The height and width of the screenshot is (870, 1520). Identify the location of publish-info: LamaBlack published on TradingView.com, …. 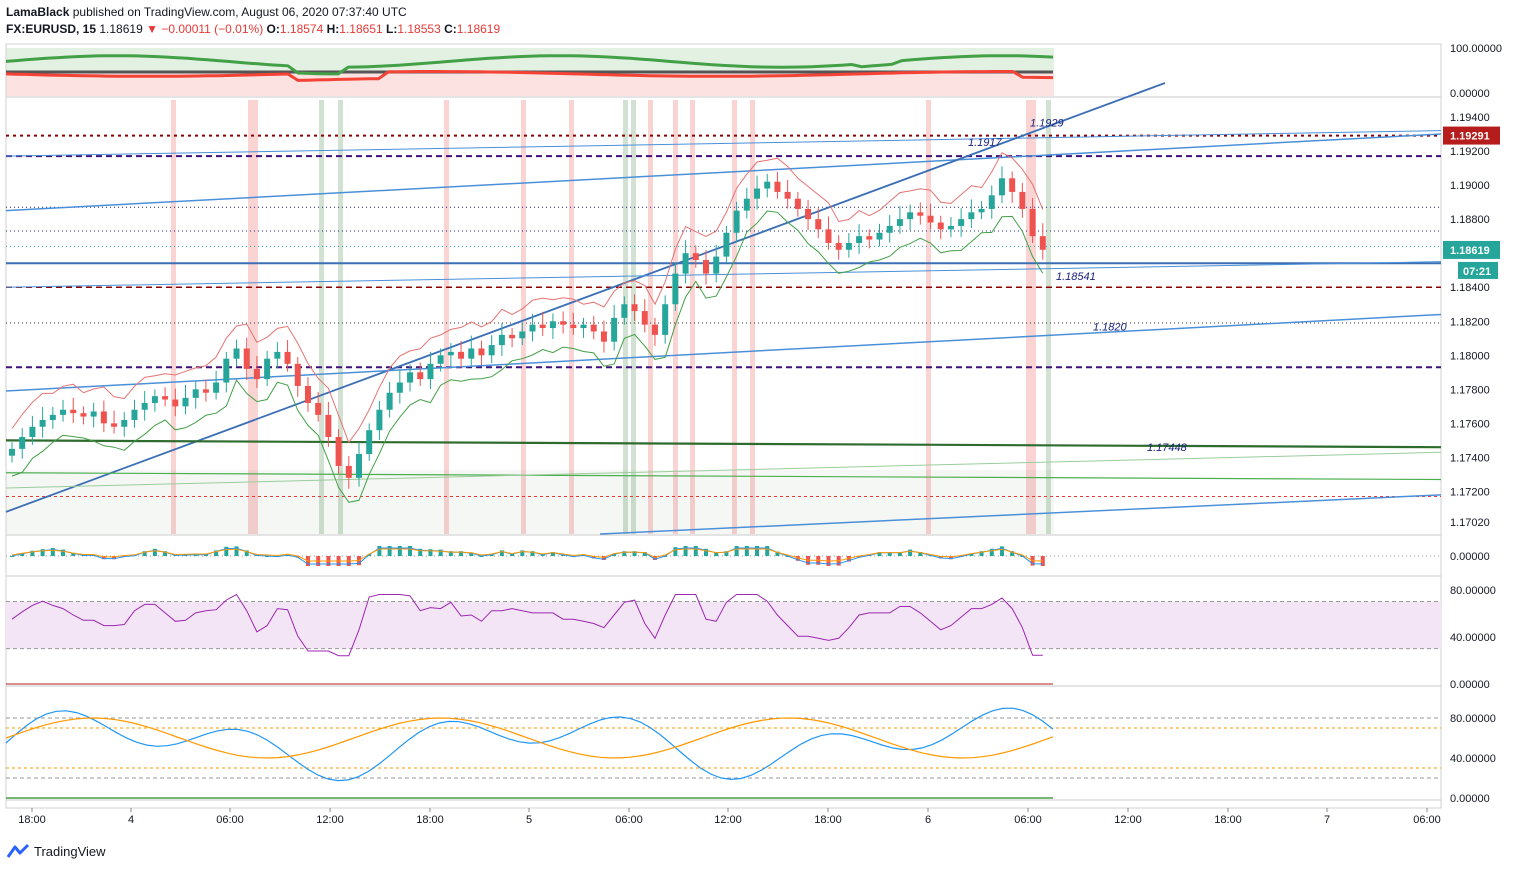
(206, 12).